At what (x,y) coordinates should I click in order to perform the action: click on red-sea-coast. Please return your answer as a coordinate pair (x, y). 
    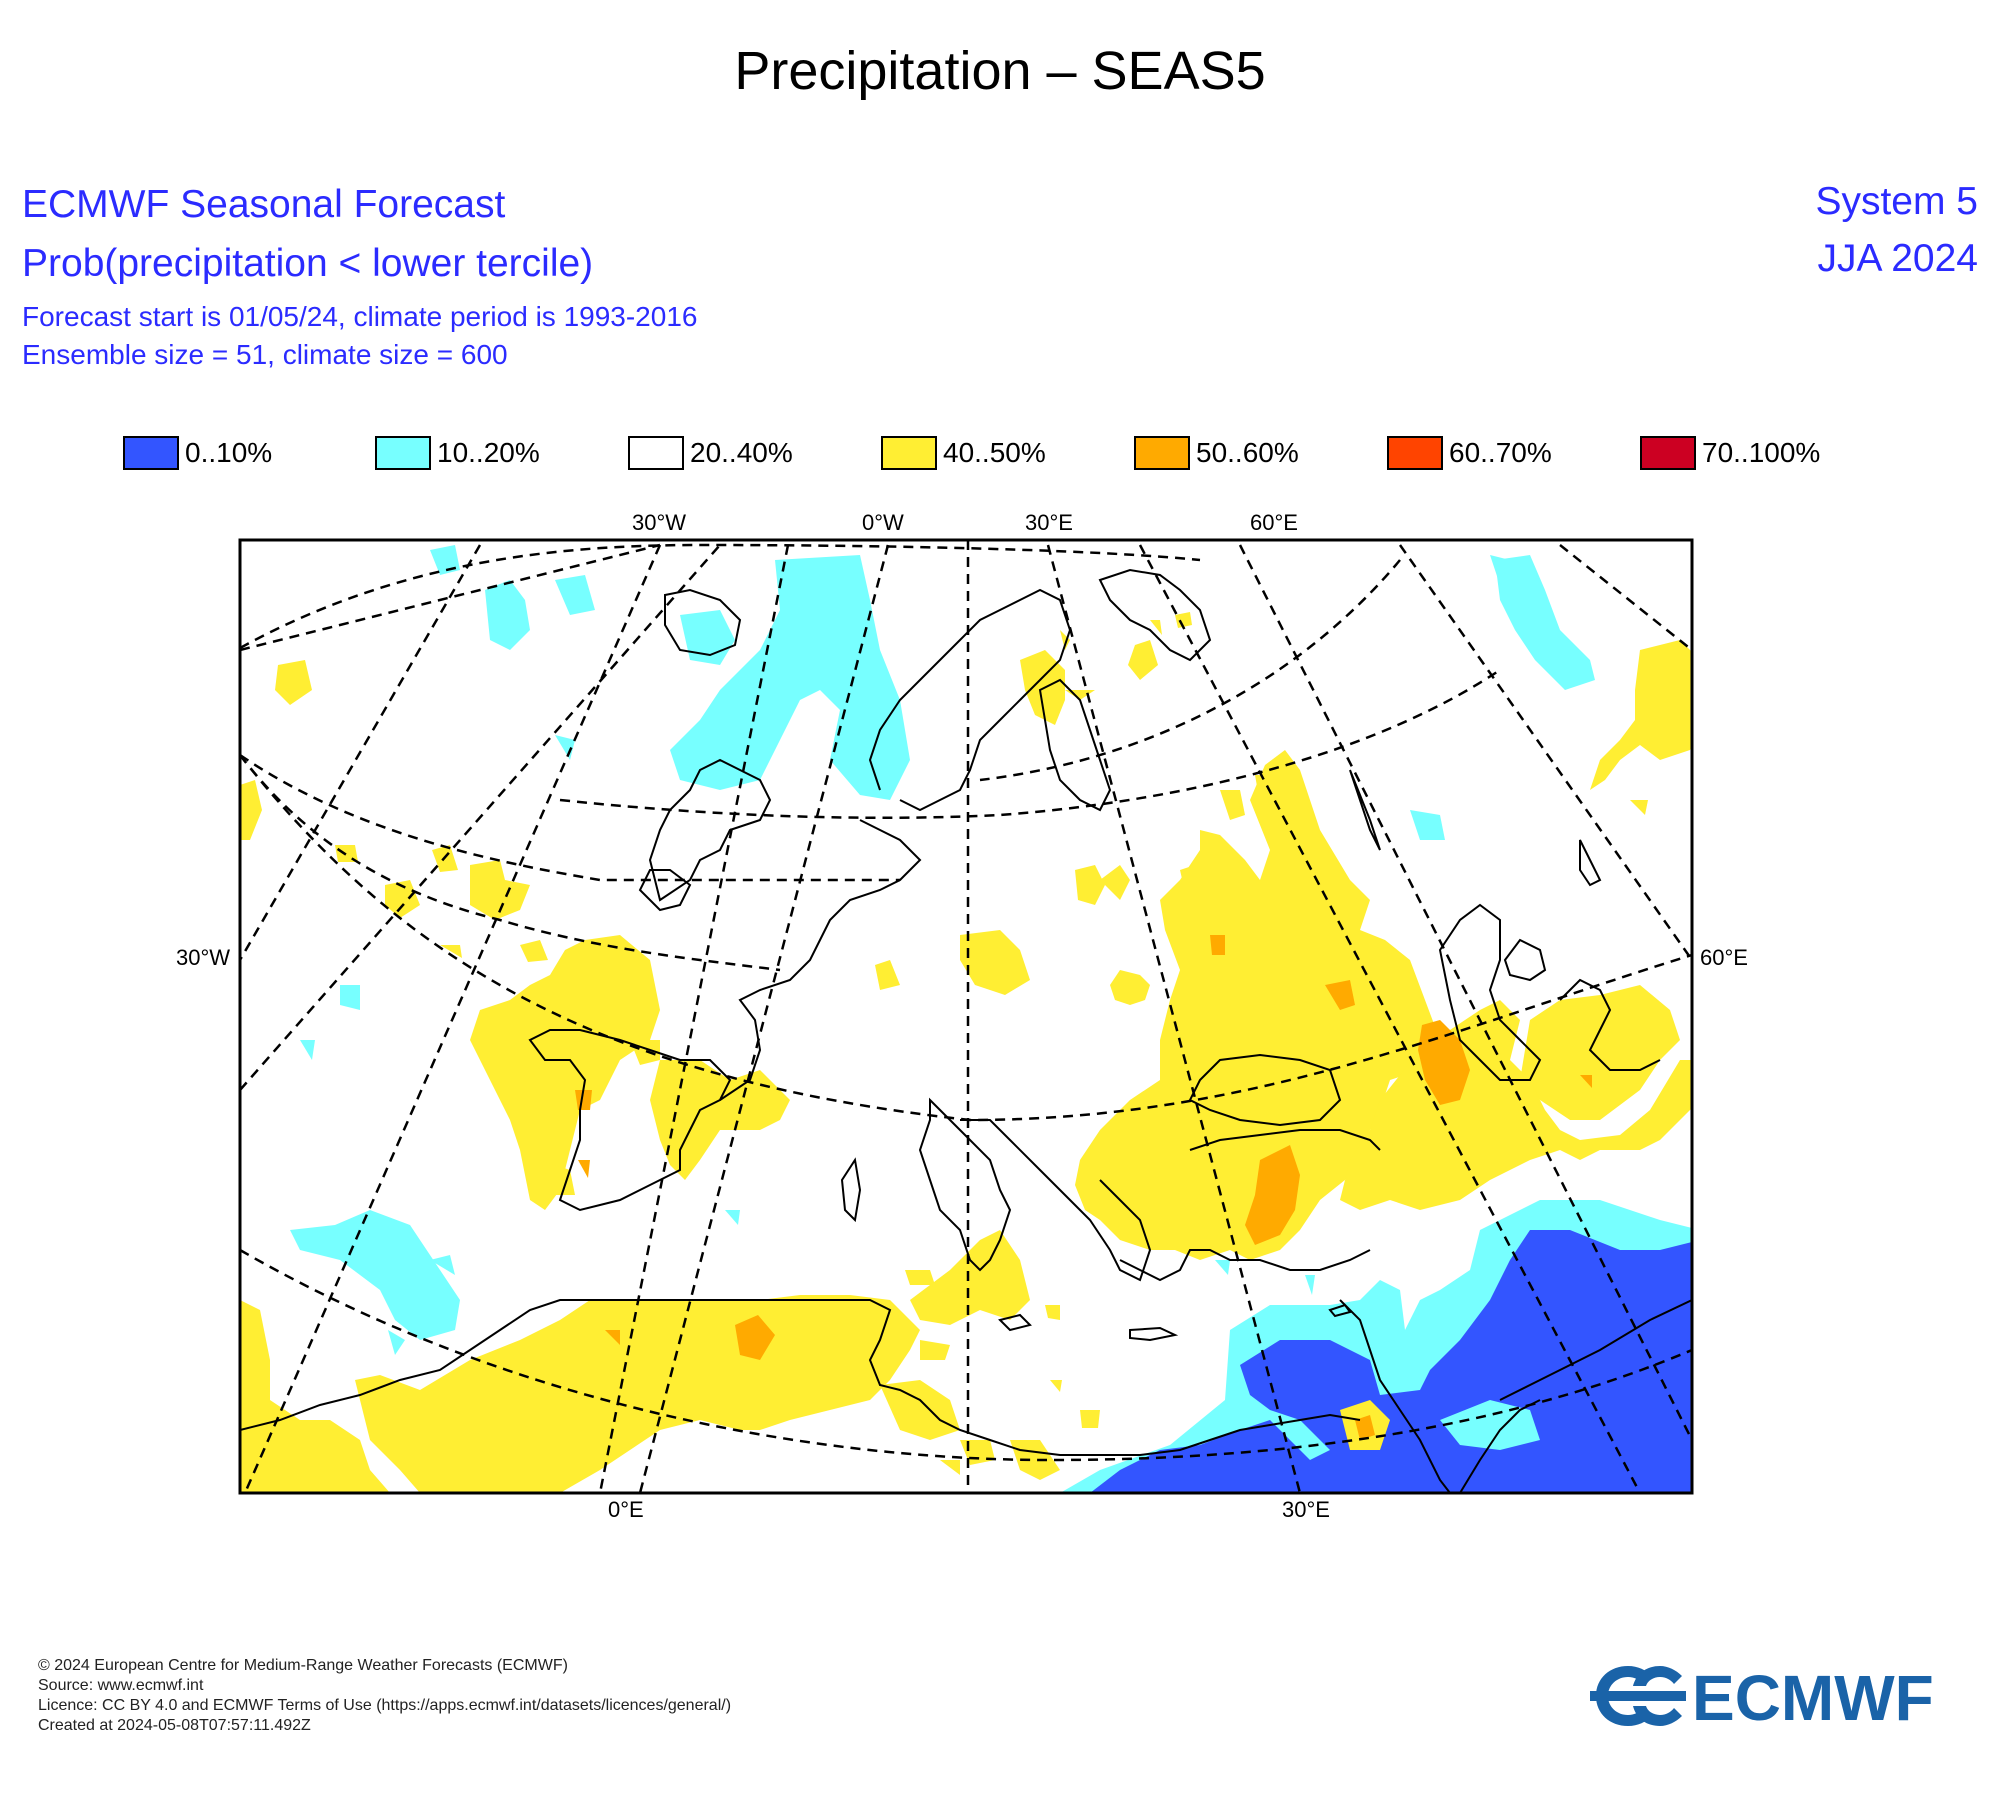
    Looking at the image, I should click on (1395, 1396).